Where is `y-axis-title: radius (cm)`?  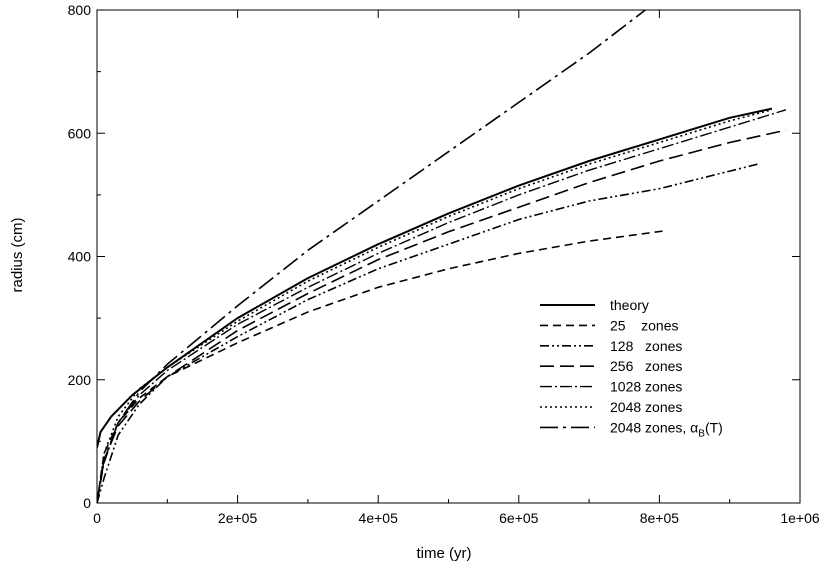
y-axis-title: radius (cm) is located at coordinates (17, 254).